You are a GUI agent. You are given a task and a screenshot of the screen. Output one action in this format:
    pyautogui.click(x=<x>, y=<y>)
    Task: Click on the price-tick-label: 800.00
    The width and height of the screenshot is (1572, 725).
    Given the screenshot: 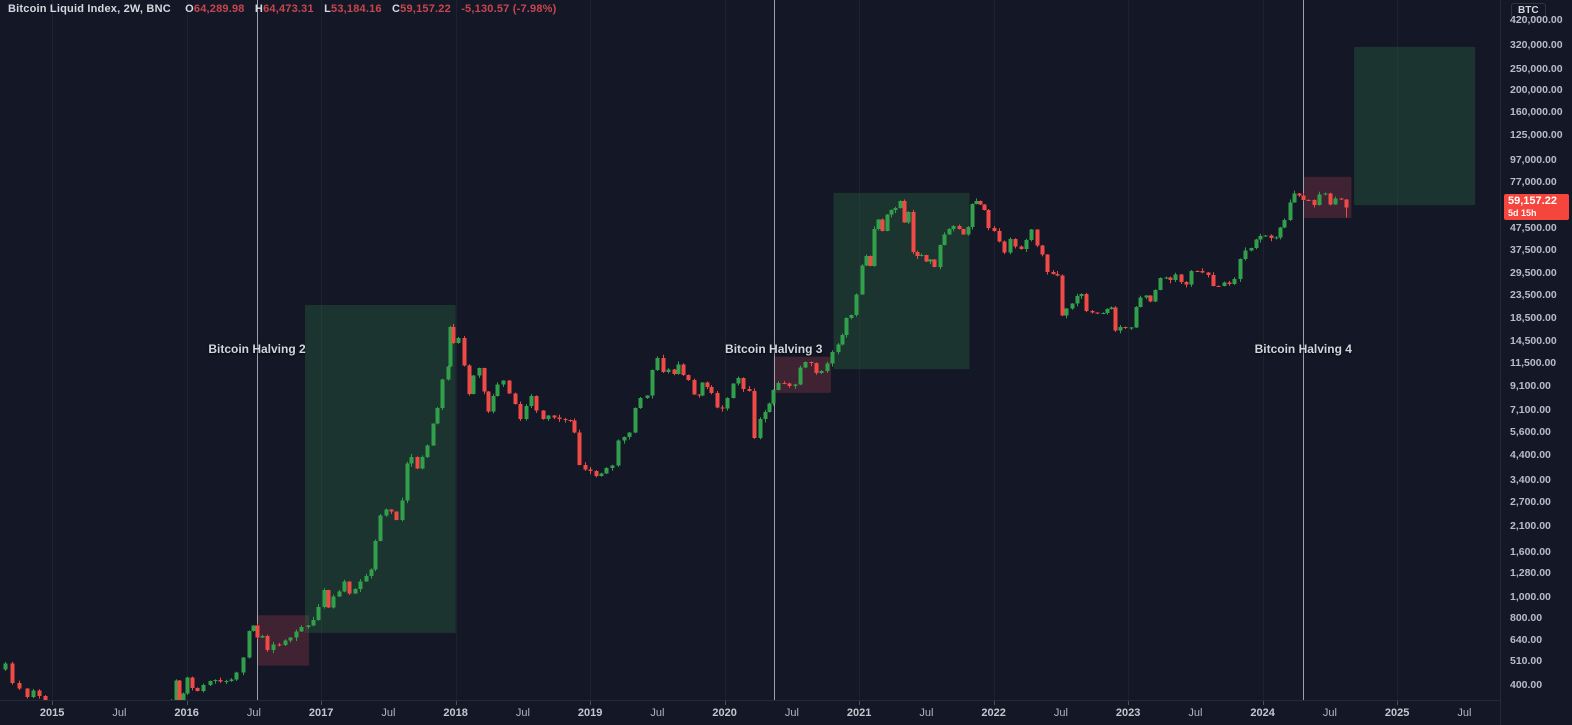 What is the action you would take?
    pyautogui.click(x=1526, y=618)
    